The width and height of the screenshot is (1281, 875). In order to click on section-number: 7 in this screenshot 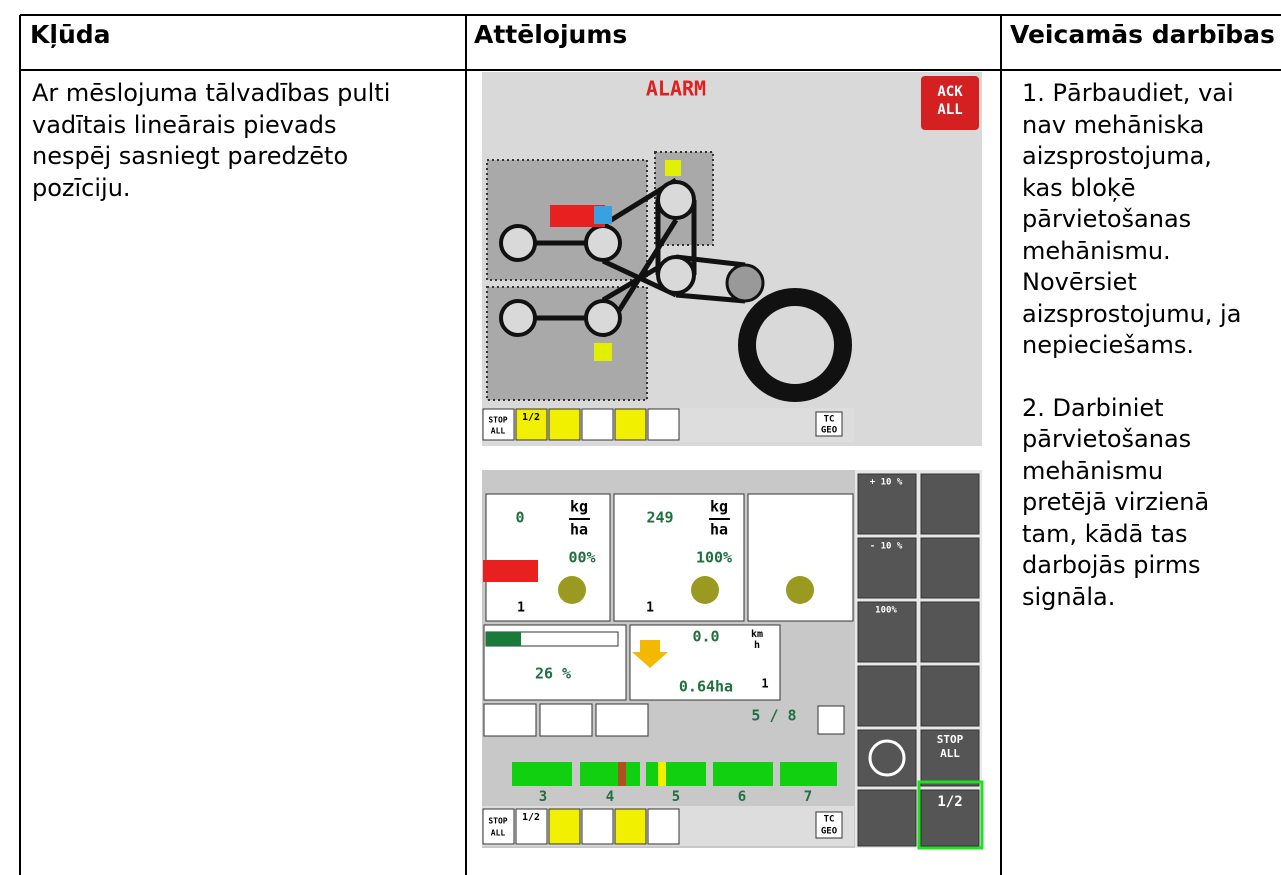, I will do `click(808, 797)`.